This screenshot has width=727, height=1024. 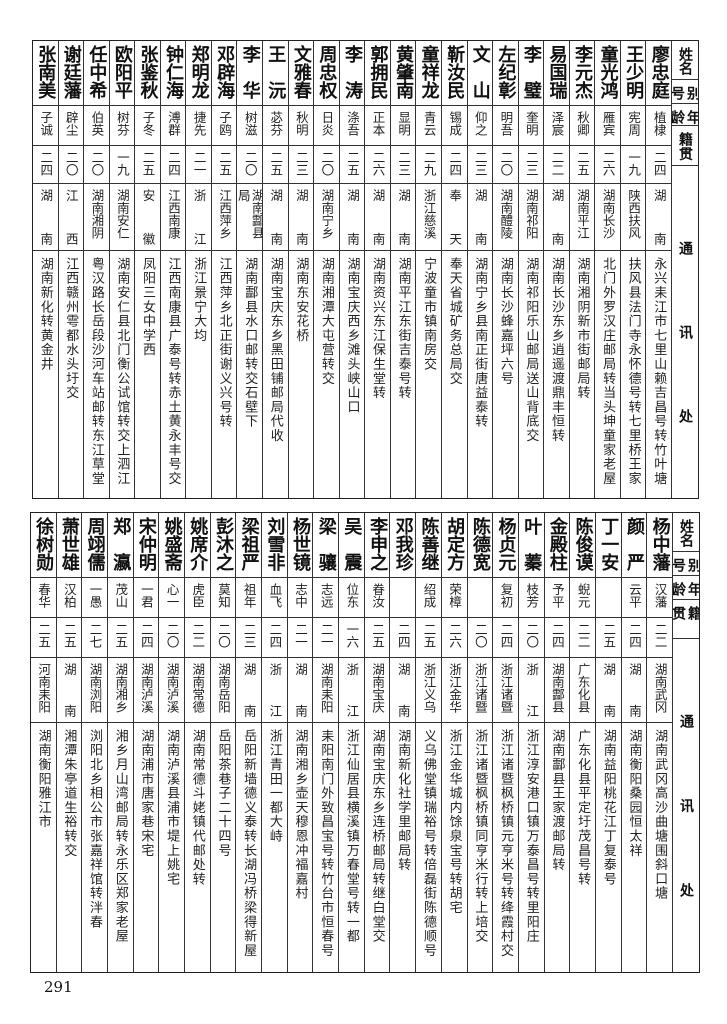 What do you see at coordinates (582, 690) in the screenshot?
I see `origin-cell: 广东化县` at bounding box center [582, 690].